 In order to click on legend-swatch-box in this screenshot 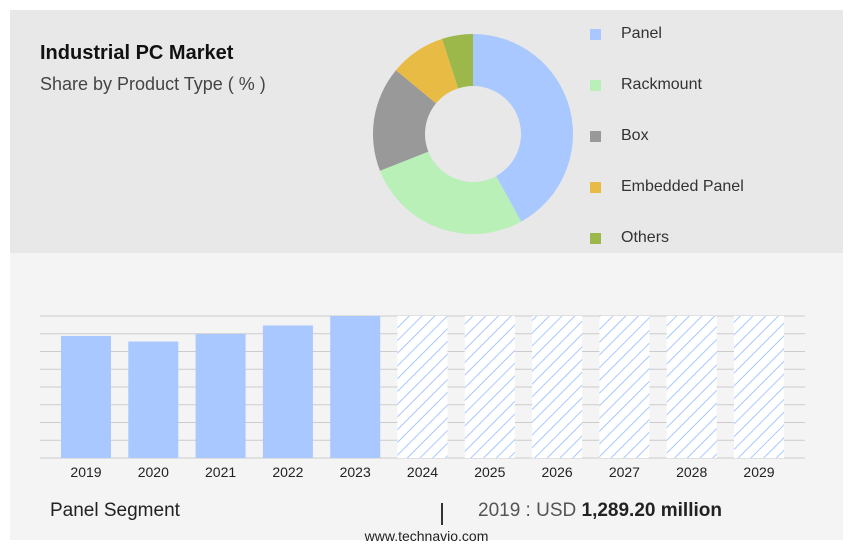, I will do `click(595, 136)`.